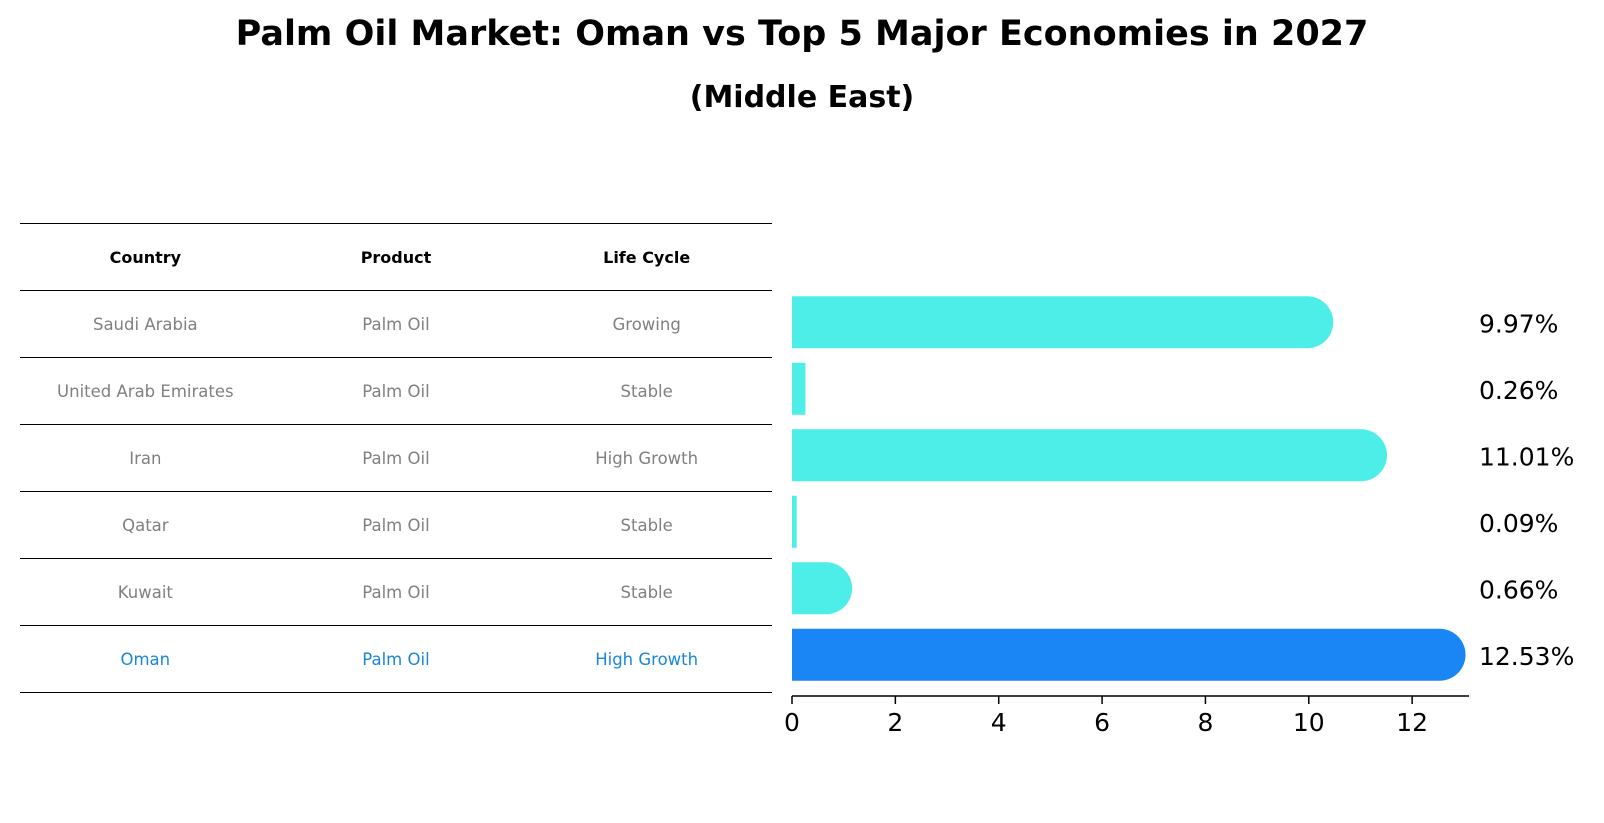 Image resolution: width=1604 pixels, height=823 pixels. Describe the element at coordinates (1412, 722) in the screenshot. I see `x-tick-label: 12` at that location.